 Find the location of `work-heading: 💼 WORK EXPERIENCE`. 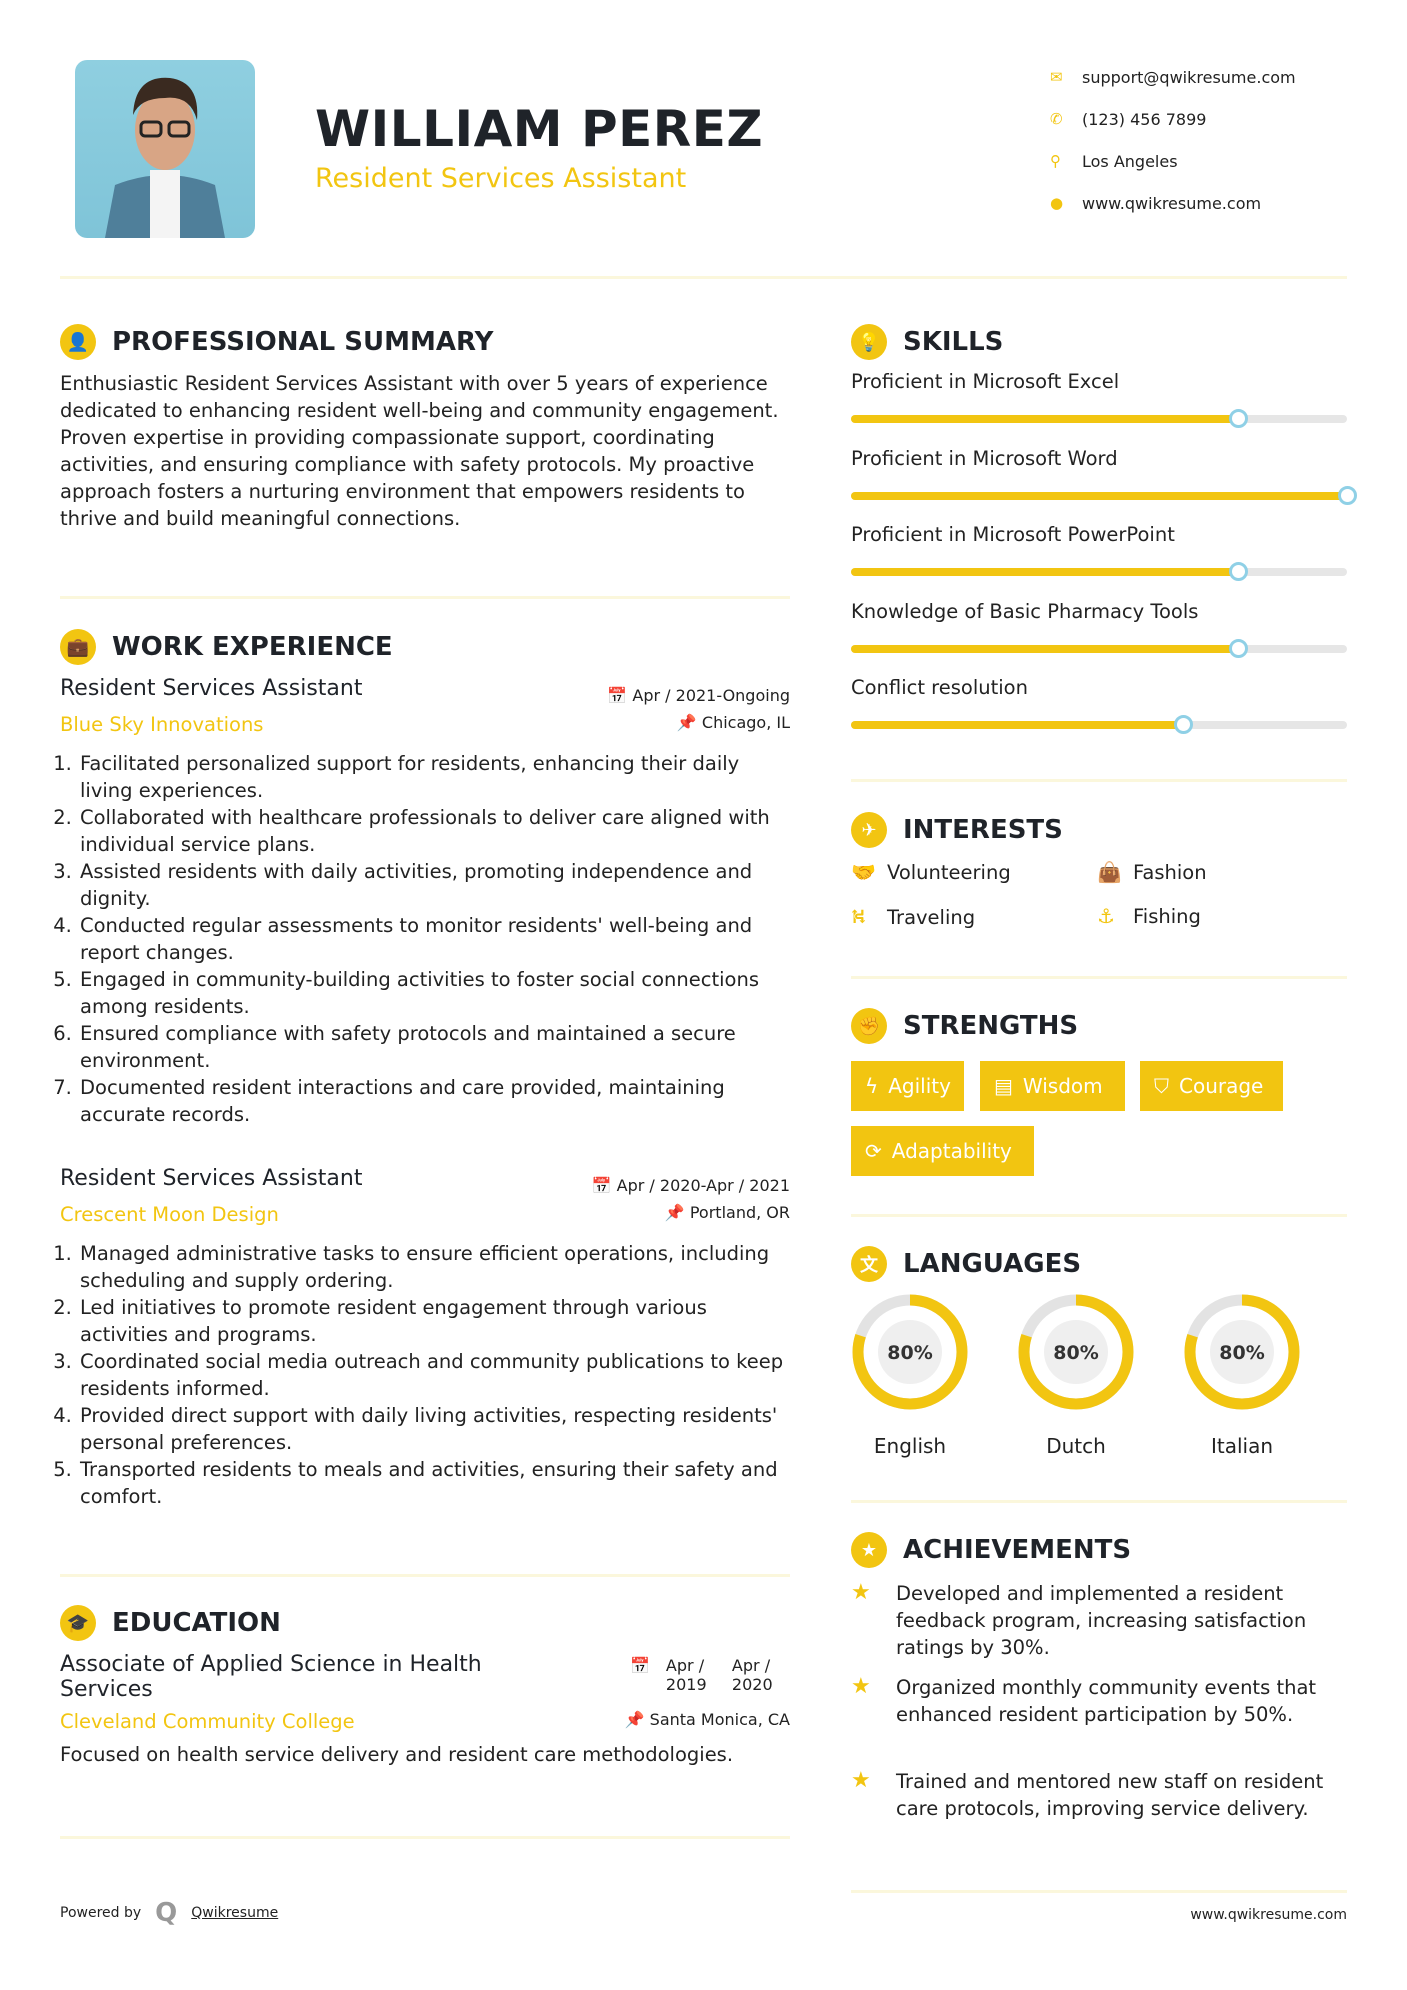

work-heading: 💼 WORK EXPERIENCE is located at coordinates (226, 647).